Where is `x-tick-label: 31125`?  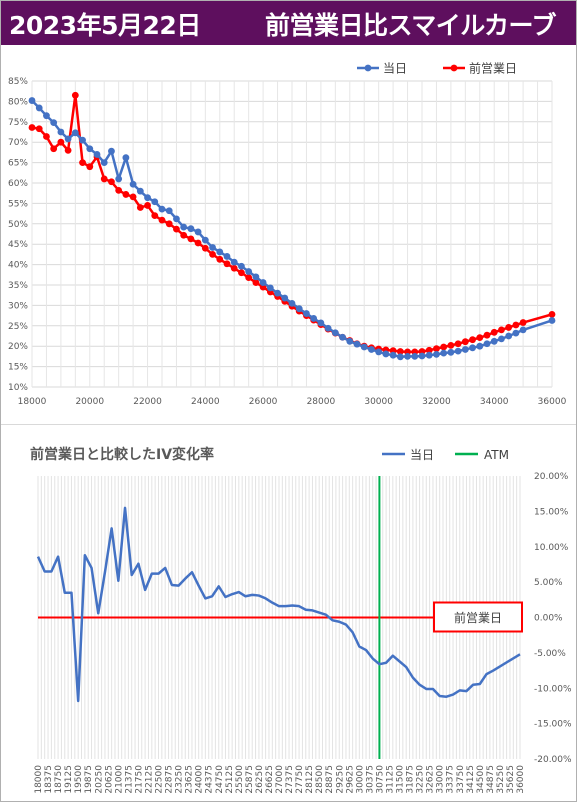 x-tick-label: 31125 is located at coordinates (390, 779).